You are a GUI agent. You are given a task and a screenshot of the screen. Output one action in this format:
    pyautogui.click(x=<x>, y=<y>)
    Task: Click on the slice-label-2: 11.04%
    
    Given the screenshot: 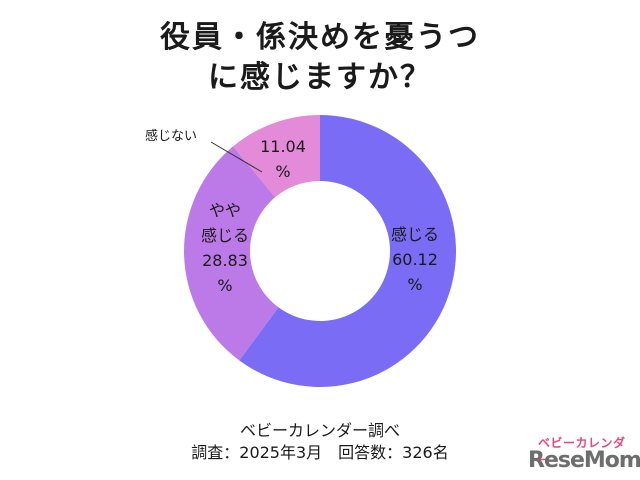 What is the action you would take?
    pyautogui.click(x=283, y=159)
    